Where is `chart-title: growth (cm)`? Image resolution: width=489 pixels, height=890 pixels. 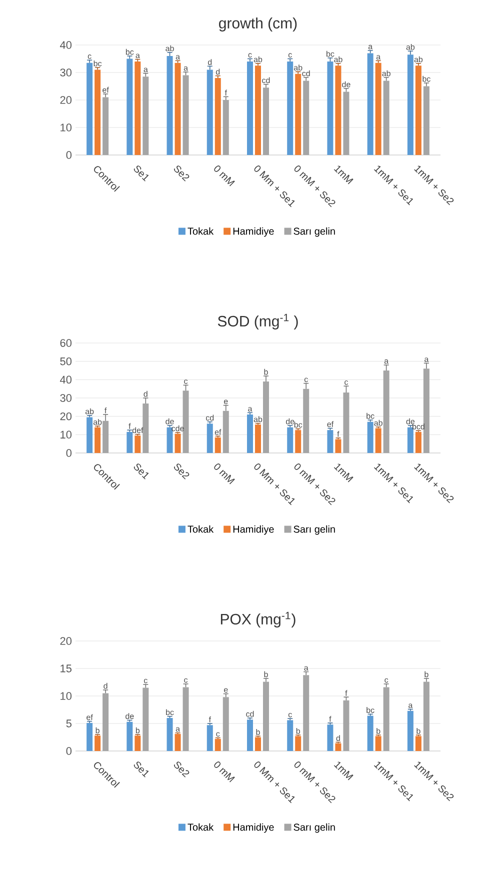 chart-title: growth (cm) is located at coordinates (258, 24).